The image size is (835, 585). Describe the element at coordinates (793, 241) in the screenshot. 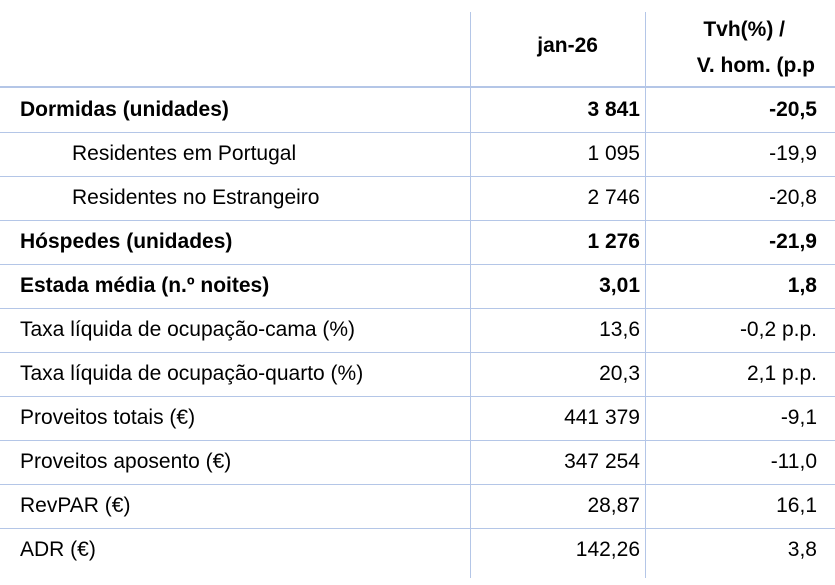

I see `row-change: -21,9` at that location.